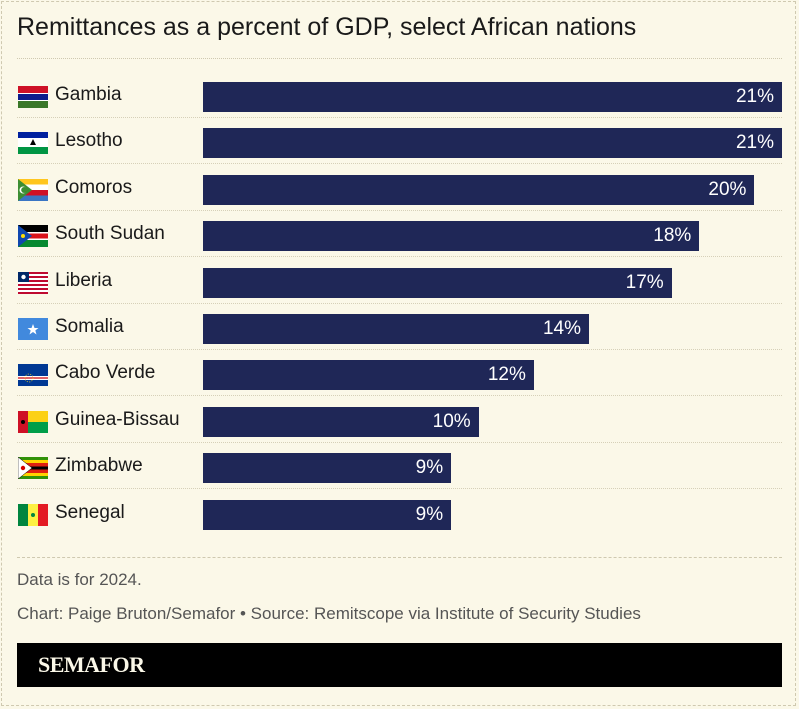 The width and height of the screenshot is (799, 709). Describe the element at coordinates (33, 468) in the screenshot. I see `zimbabwe-flag-icon` at that location.